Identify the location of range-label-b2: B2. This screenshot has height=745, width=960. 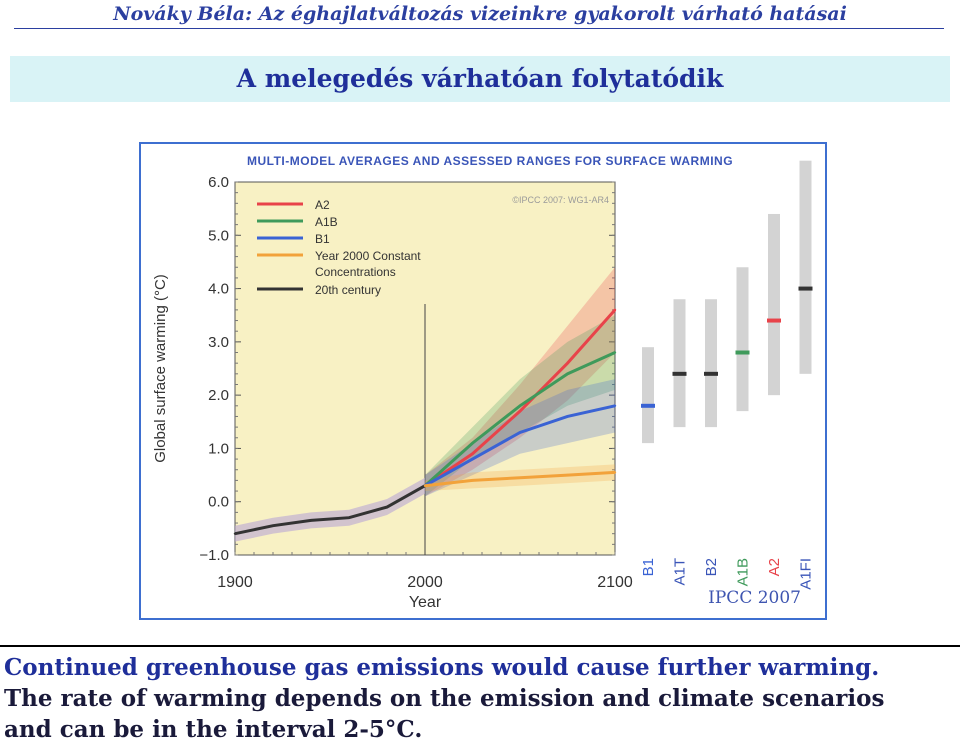
(711, 567).